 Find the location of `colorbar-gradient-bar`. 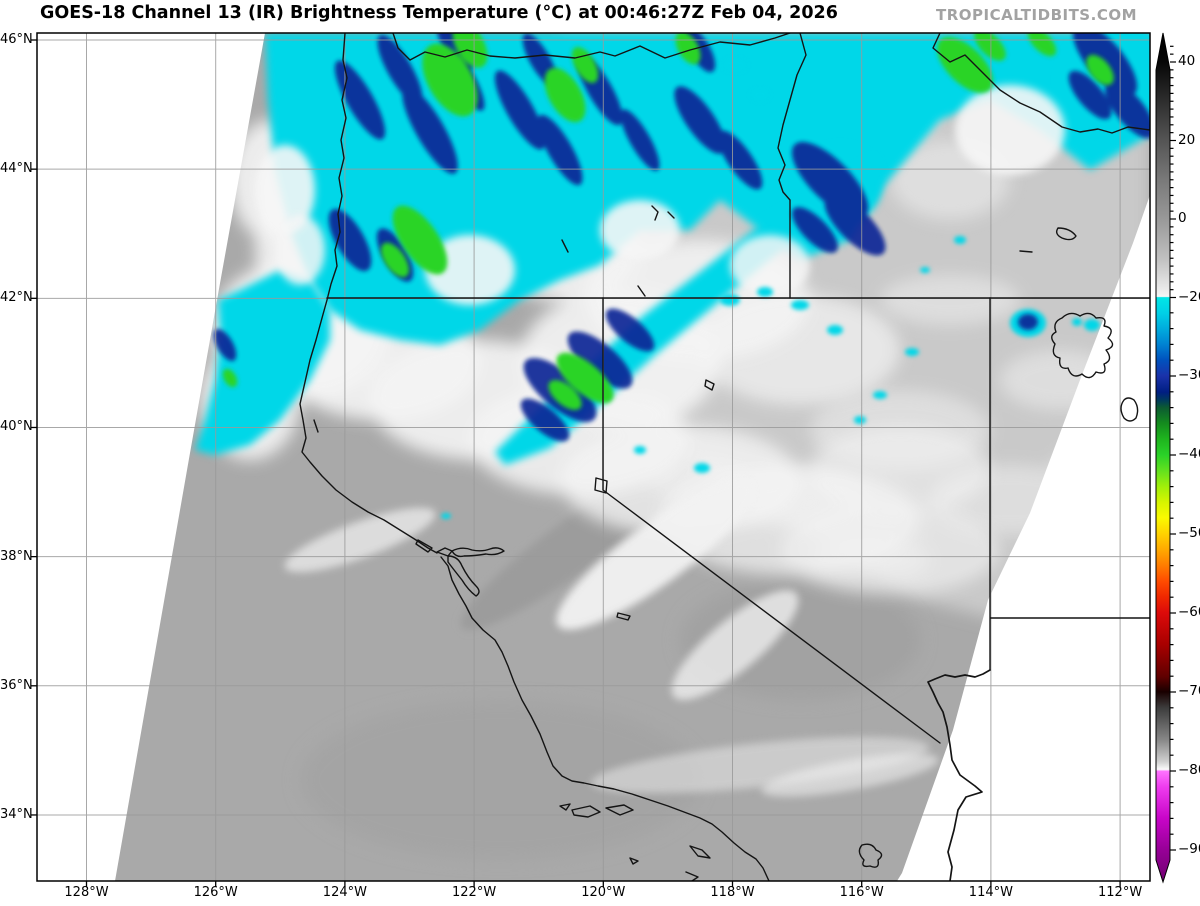

colorbar-gradient-bar is located at coordinates (1163, 458).